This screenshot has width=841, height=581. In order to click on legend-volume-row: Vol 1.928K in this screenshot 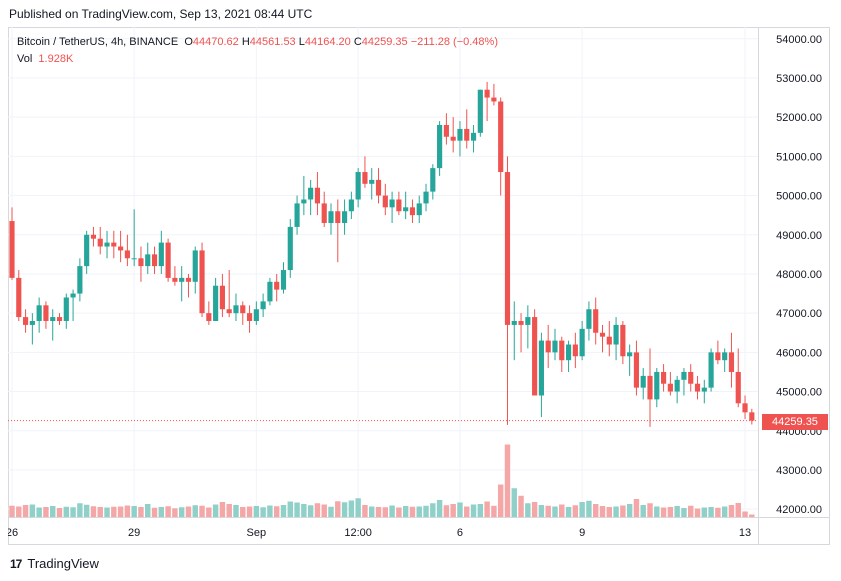, I will do `click(257, 59)`.